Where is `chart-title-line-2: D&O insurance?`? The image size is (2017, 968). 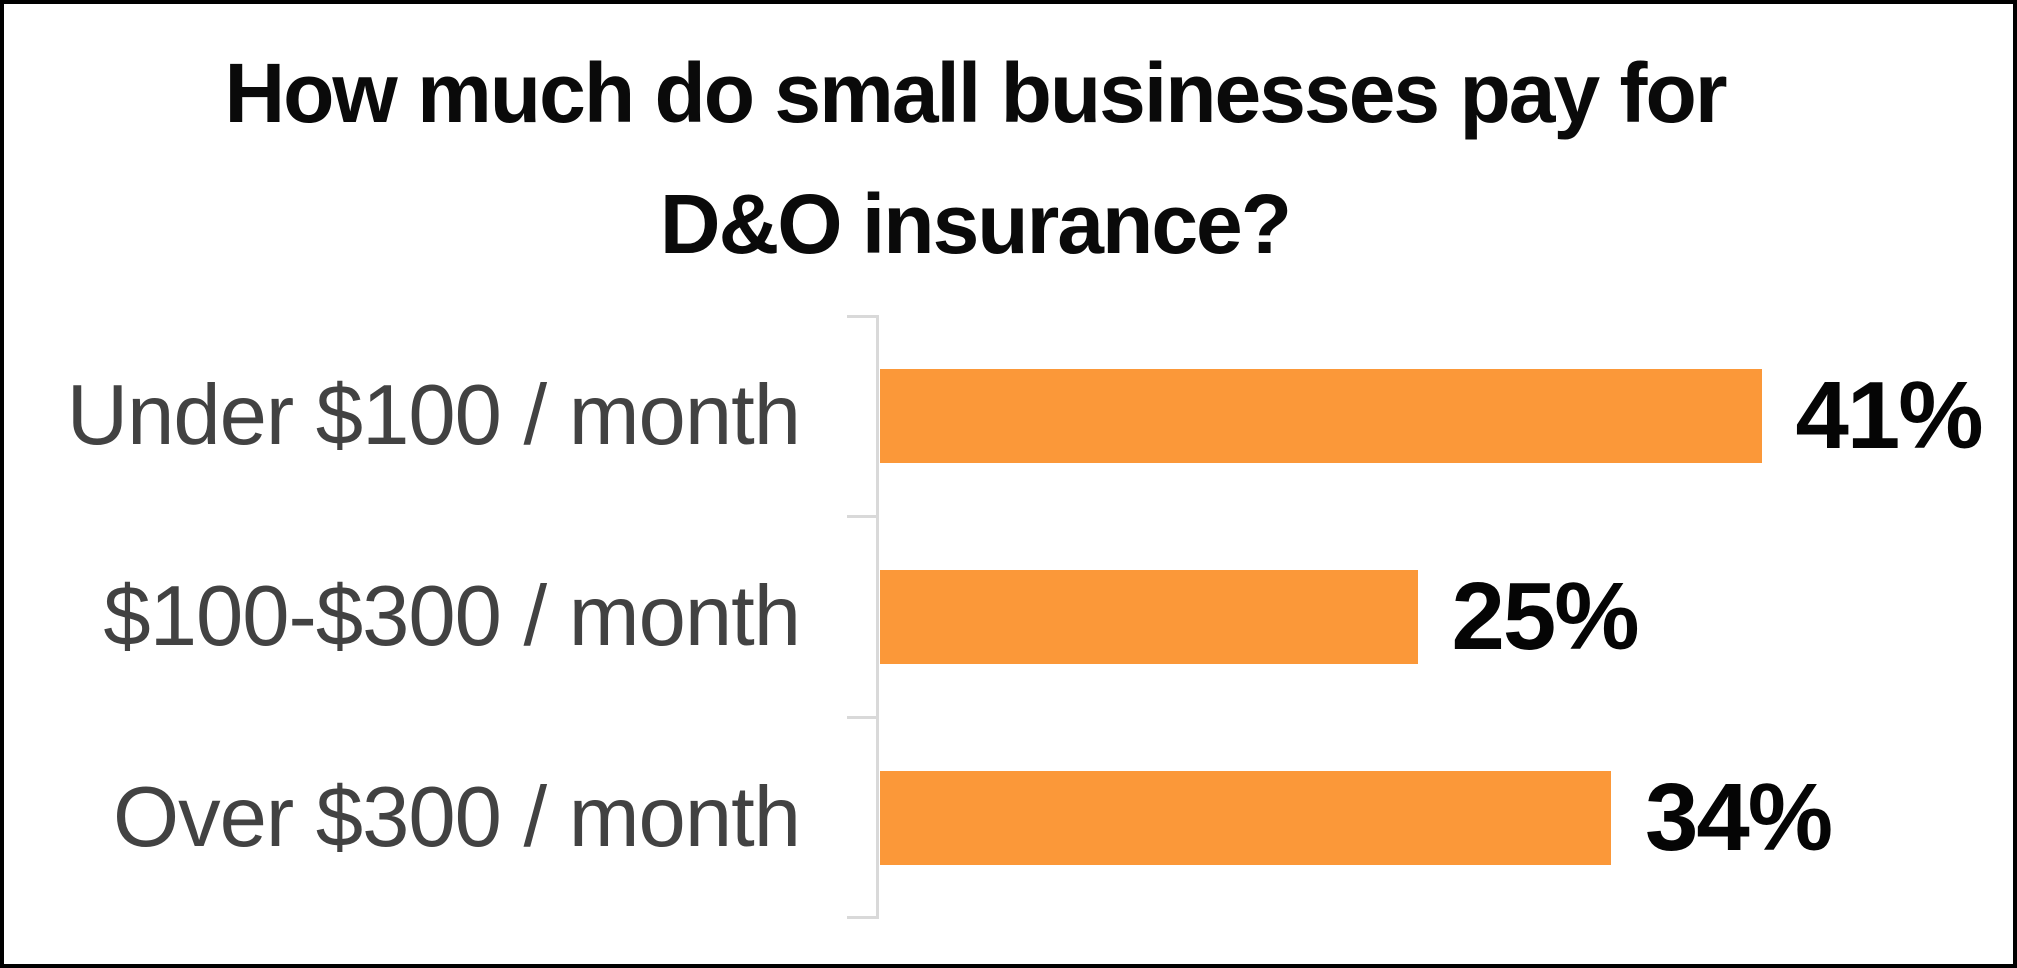 chart-title-line-2: D&O insurance? is located at coordinates (975, 224).